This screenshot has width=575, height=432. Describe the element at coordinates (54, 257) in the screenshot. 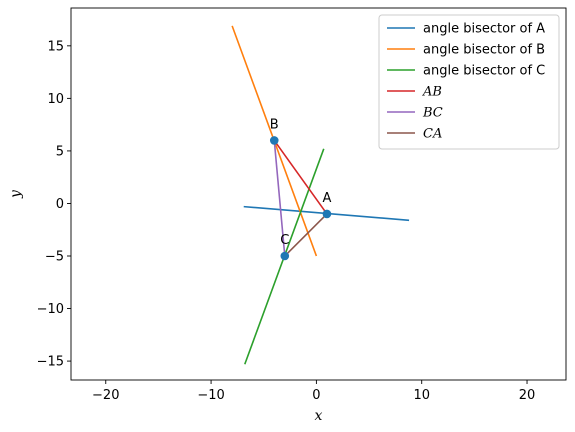

I see `y-tick-label: −5` at that location.